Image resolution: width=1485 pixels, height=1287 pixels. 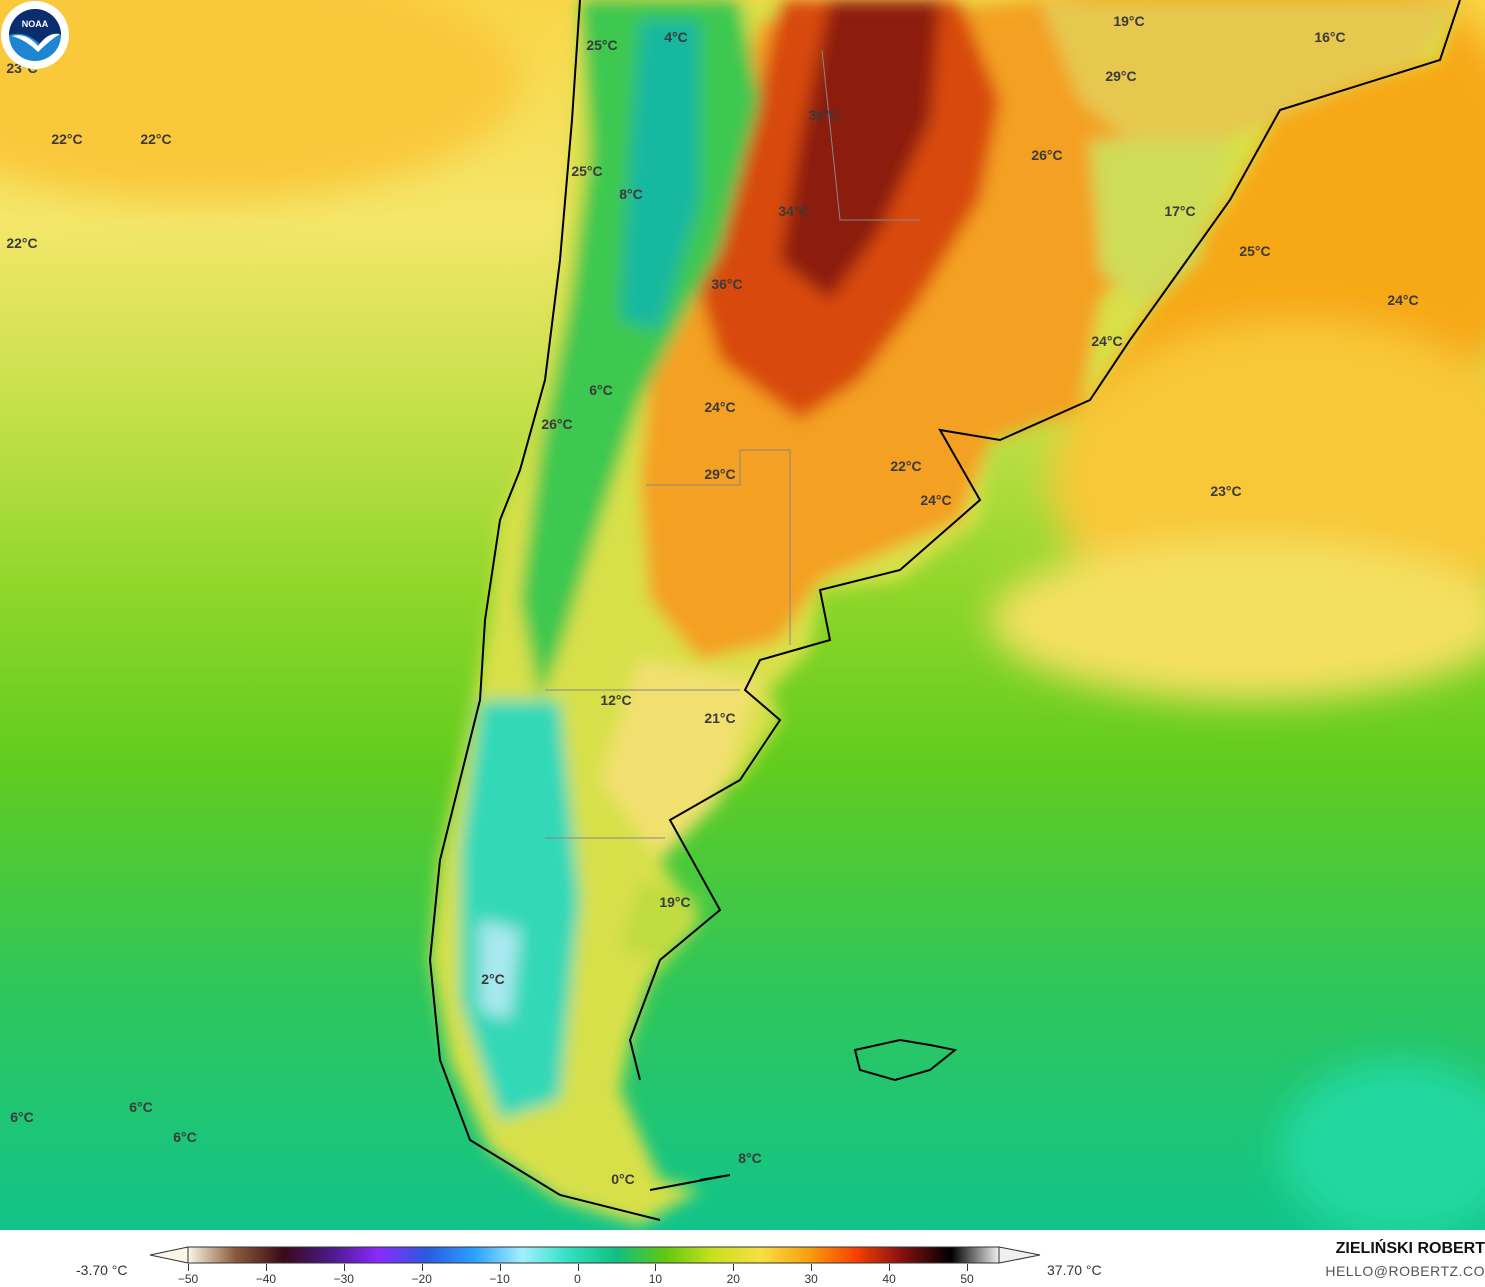 What do you see at coordinates (623, 1179) in the screenshot?
I see `temperature-label: 0°C` at bounding box center [623, 1179].